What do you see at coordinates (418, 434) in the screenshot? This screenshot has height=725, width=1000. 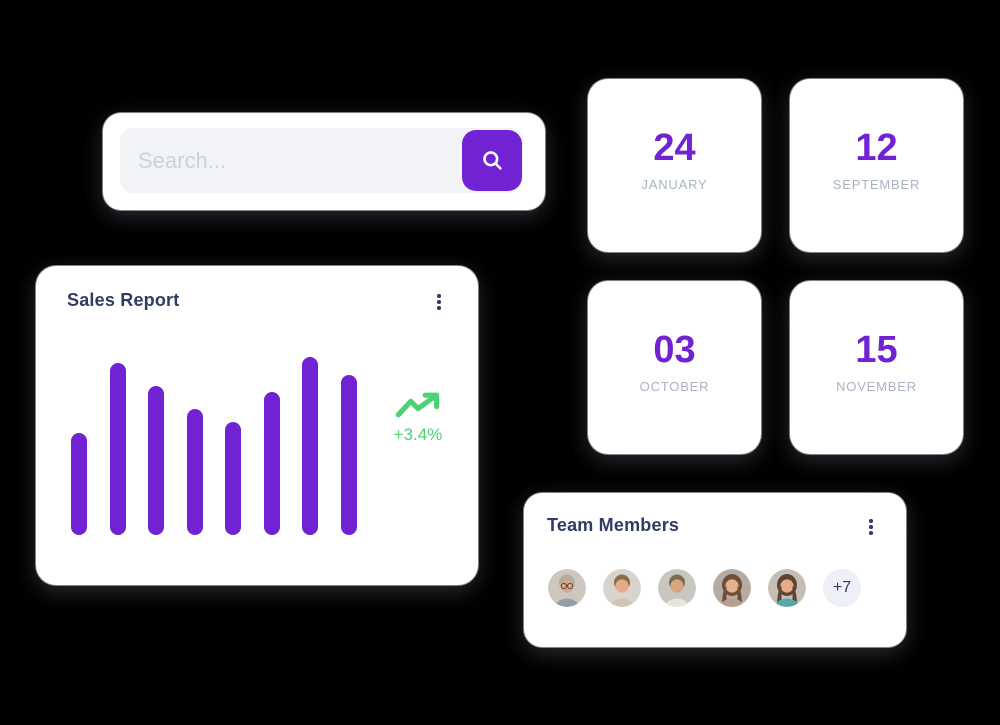 I see `trend-value: +3.4%` at bounding box center [418, 434].